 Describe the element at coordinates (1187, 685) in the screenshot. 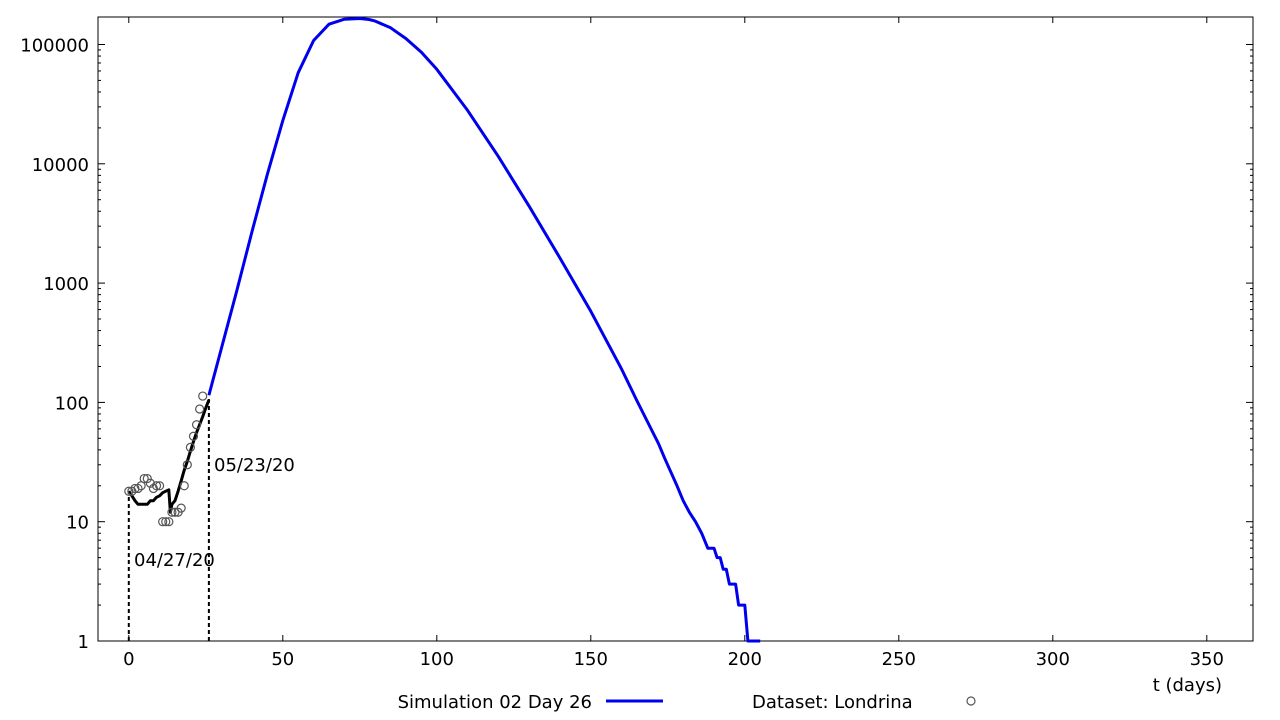

I see `x-axis-label: t (days)` at that location.